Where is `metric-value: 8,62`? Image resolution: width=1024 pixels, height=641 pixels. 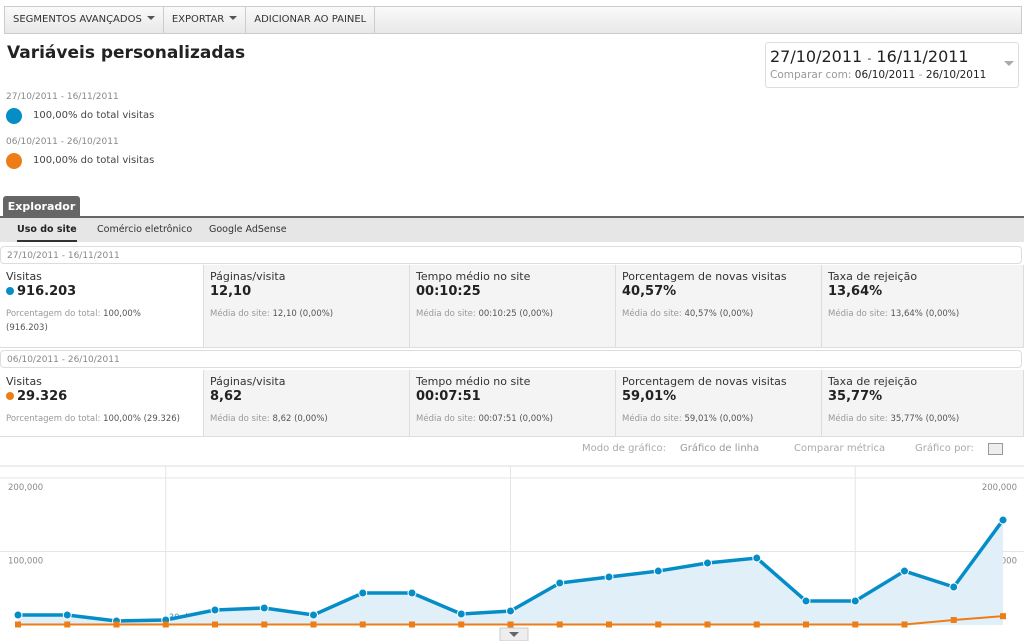 metric-value: 8,62 is located at coordinates (306, 396).